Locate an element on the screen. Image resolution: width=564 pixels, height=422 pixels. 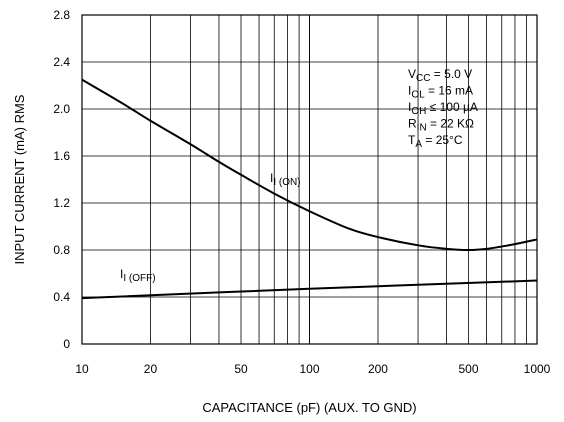
y-tick-label: 2.4 is located at coordinates (61, 62).